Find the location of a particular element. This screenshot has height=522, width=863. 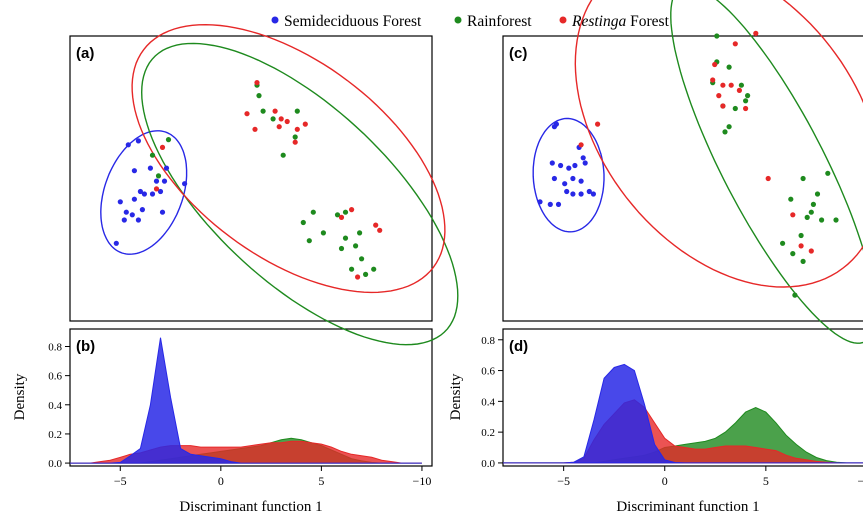

panel-d-density-semideciduous-forest is located at coordinates (683, 413).